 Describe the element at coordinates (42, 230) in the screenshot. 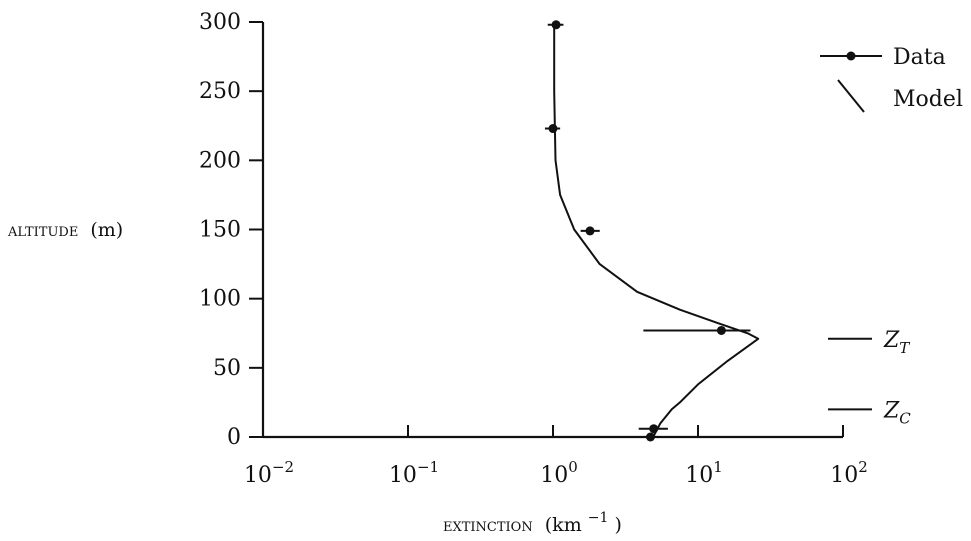

I see `y-axis-label-text: altitude` at that location.